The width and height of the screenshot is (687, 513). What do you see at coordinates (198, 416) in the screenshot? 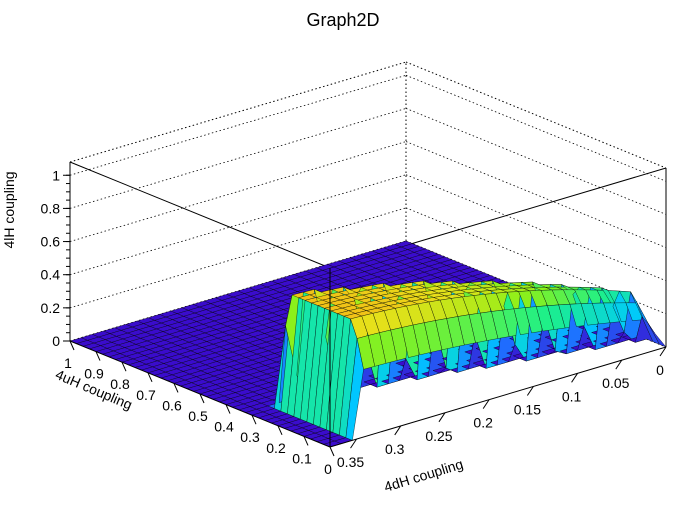
I see `x-tick-label: 0.5` at bounding box center [198, 416].